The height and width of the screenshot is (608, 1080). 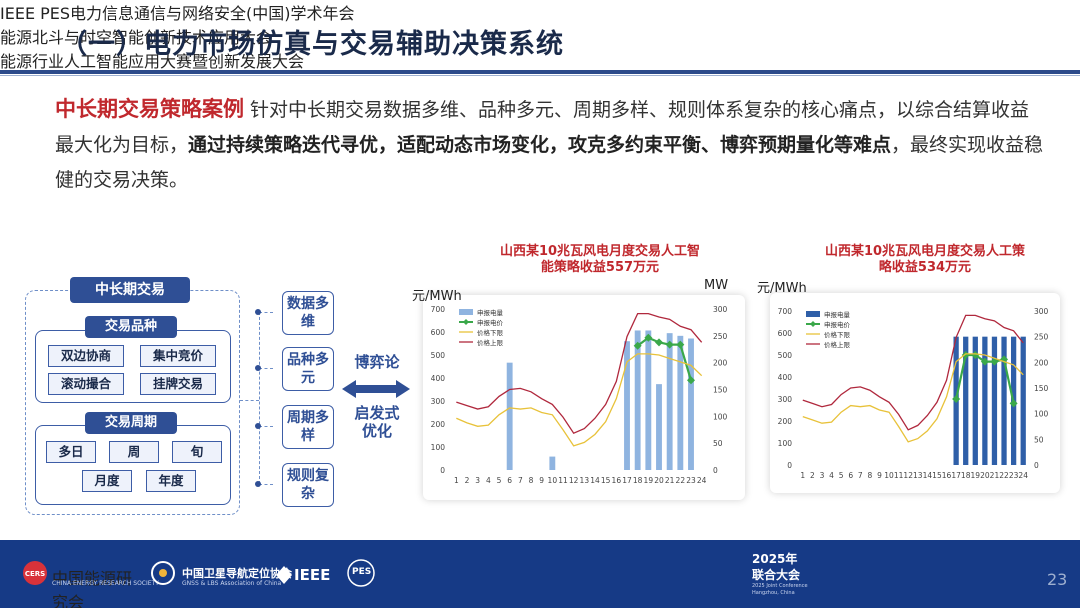 I want to click on x-tick-label: 24, so click(x=702, y=480).